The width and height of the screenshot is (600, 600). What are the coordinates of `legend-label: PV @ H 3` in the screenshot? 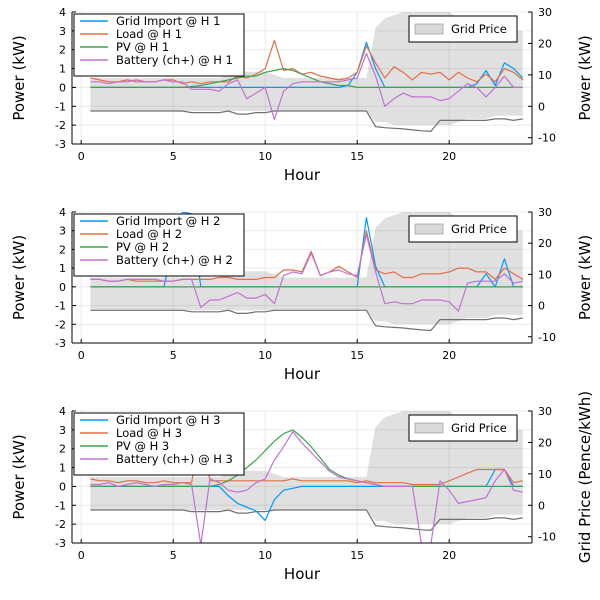 It's located at (142, 446).